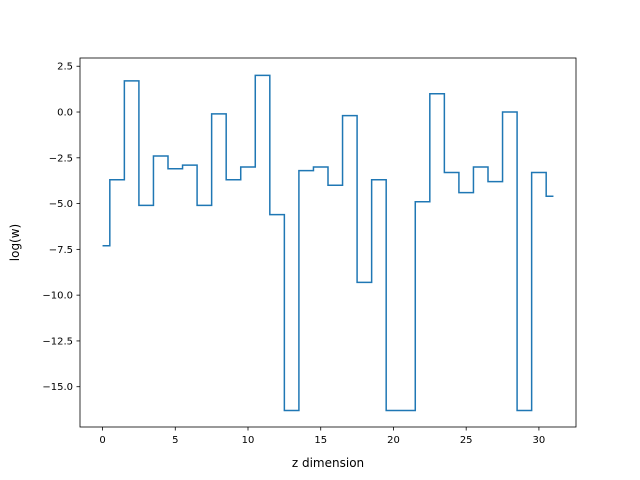 This screenshot has height=480, width=640. Describe the element at coordinates (65, 67) in the screenshot. I see `y-tick-label: 2.5` at that location.